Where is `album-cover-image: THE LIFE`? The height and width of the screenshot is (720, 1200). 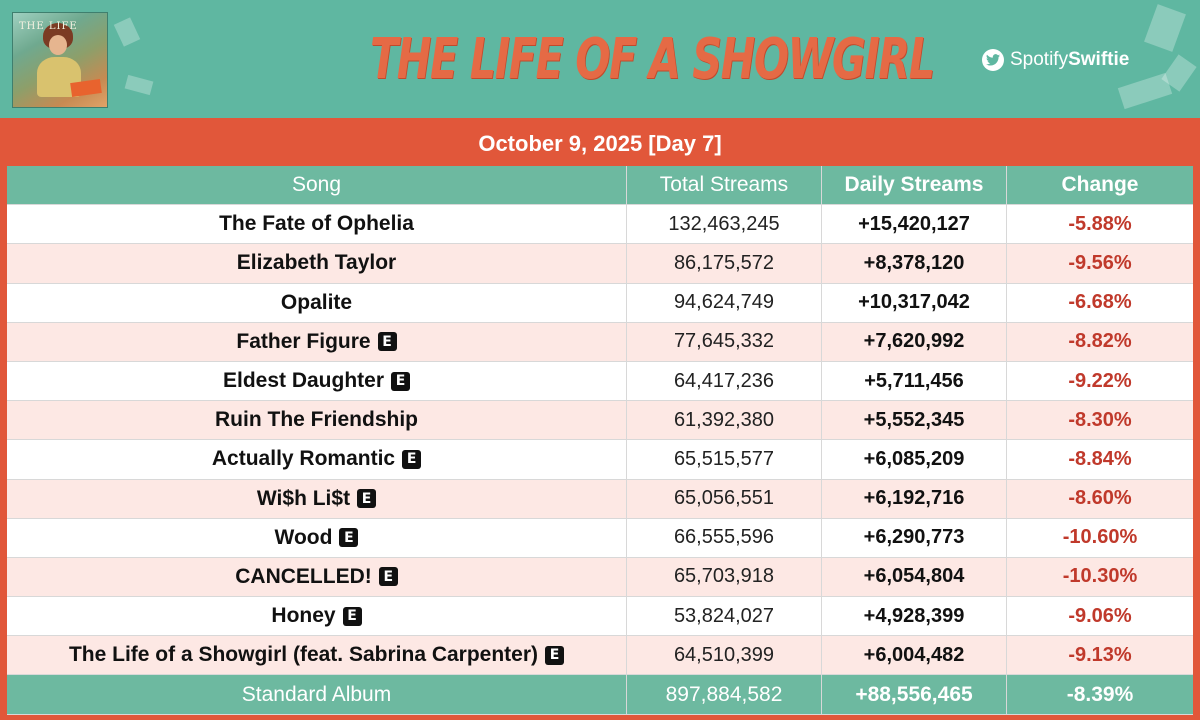
album-cover-image: THE LIFE is located at coordinates (60, 60).